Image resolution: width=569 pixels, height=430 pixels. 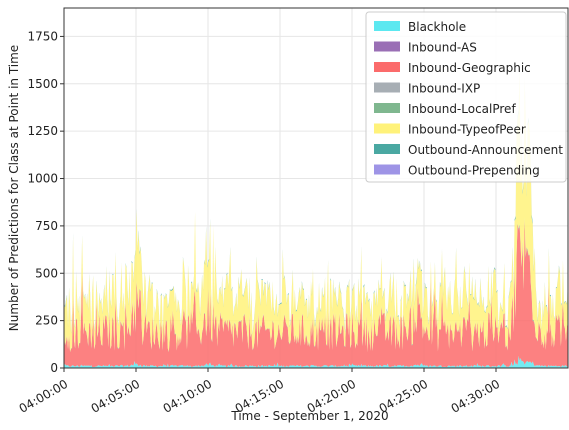 What do you see at coordinates (444, 89) in the screenshot?
I see `legend-label: Inbound-IXP` at bounding box center [444, 89].